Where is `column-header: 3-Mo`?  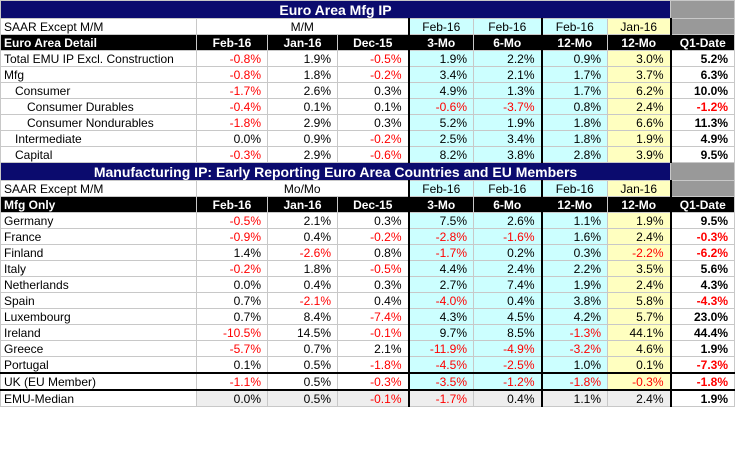
column-header: 3-Mo is located at coordinates (440, 204).